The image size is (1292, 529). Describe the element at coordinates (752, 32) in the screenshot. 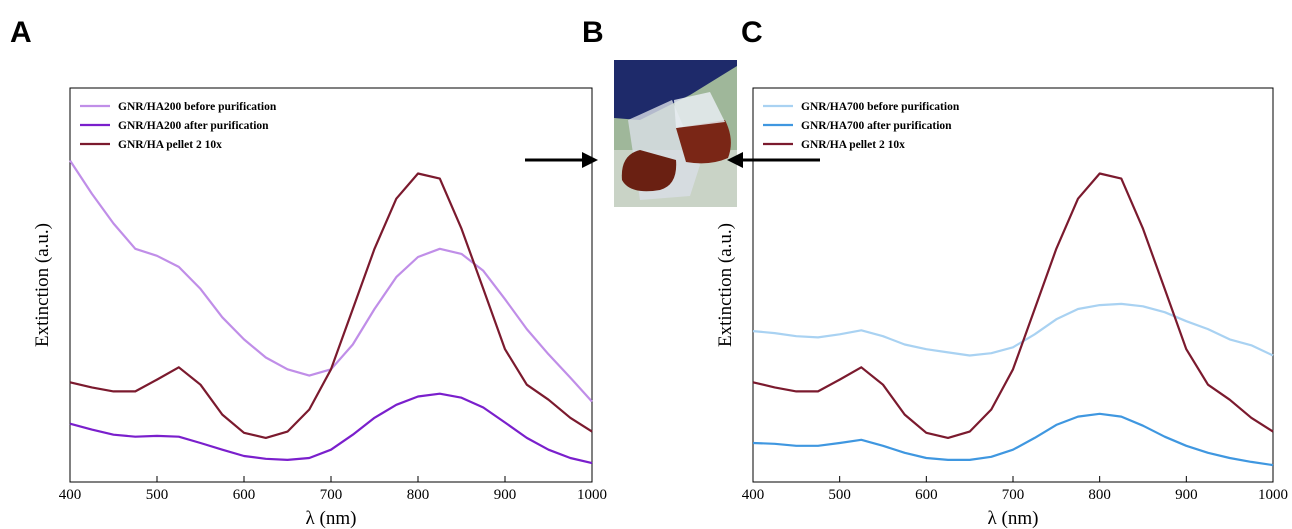

I see `panel-label: C` at that location.